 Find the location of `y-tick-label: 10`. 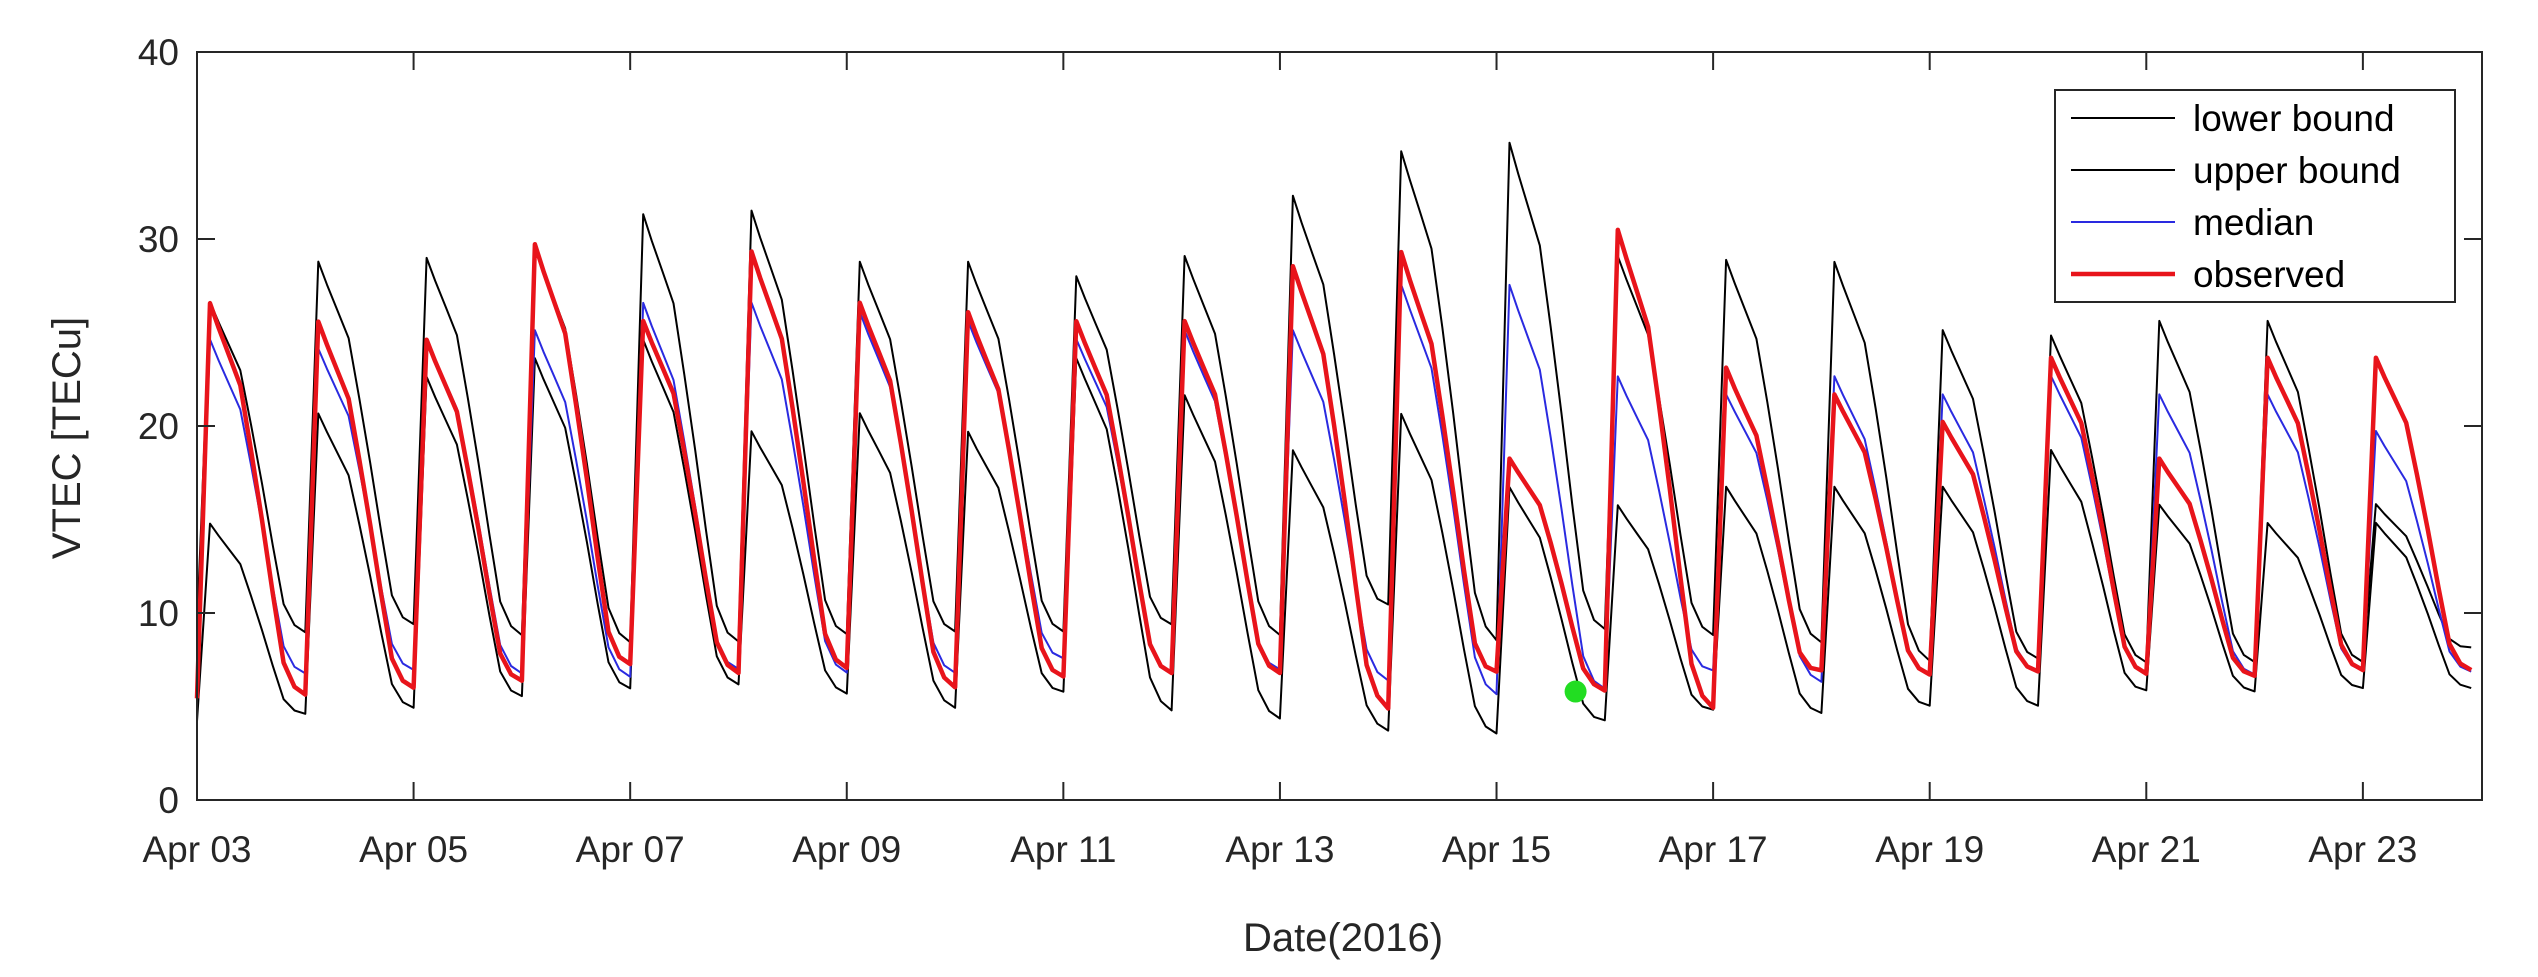

y-tick-label: 10 is located at coordinates (158, 613).